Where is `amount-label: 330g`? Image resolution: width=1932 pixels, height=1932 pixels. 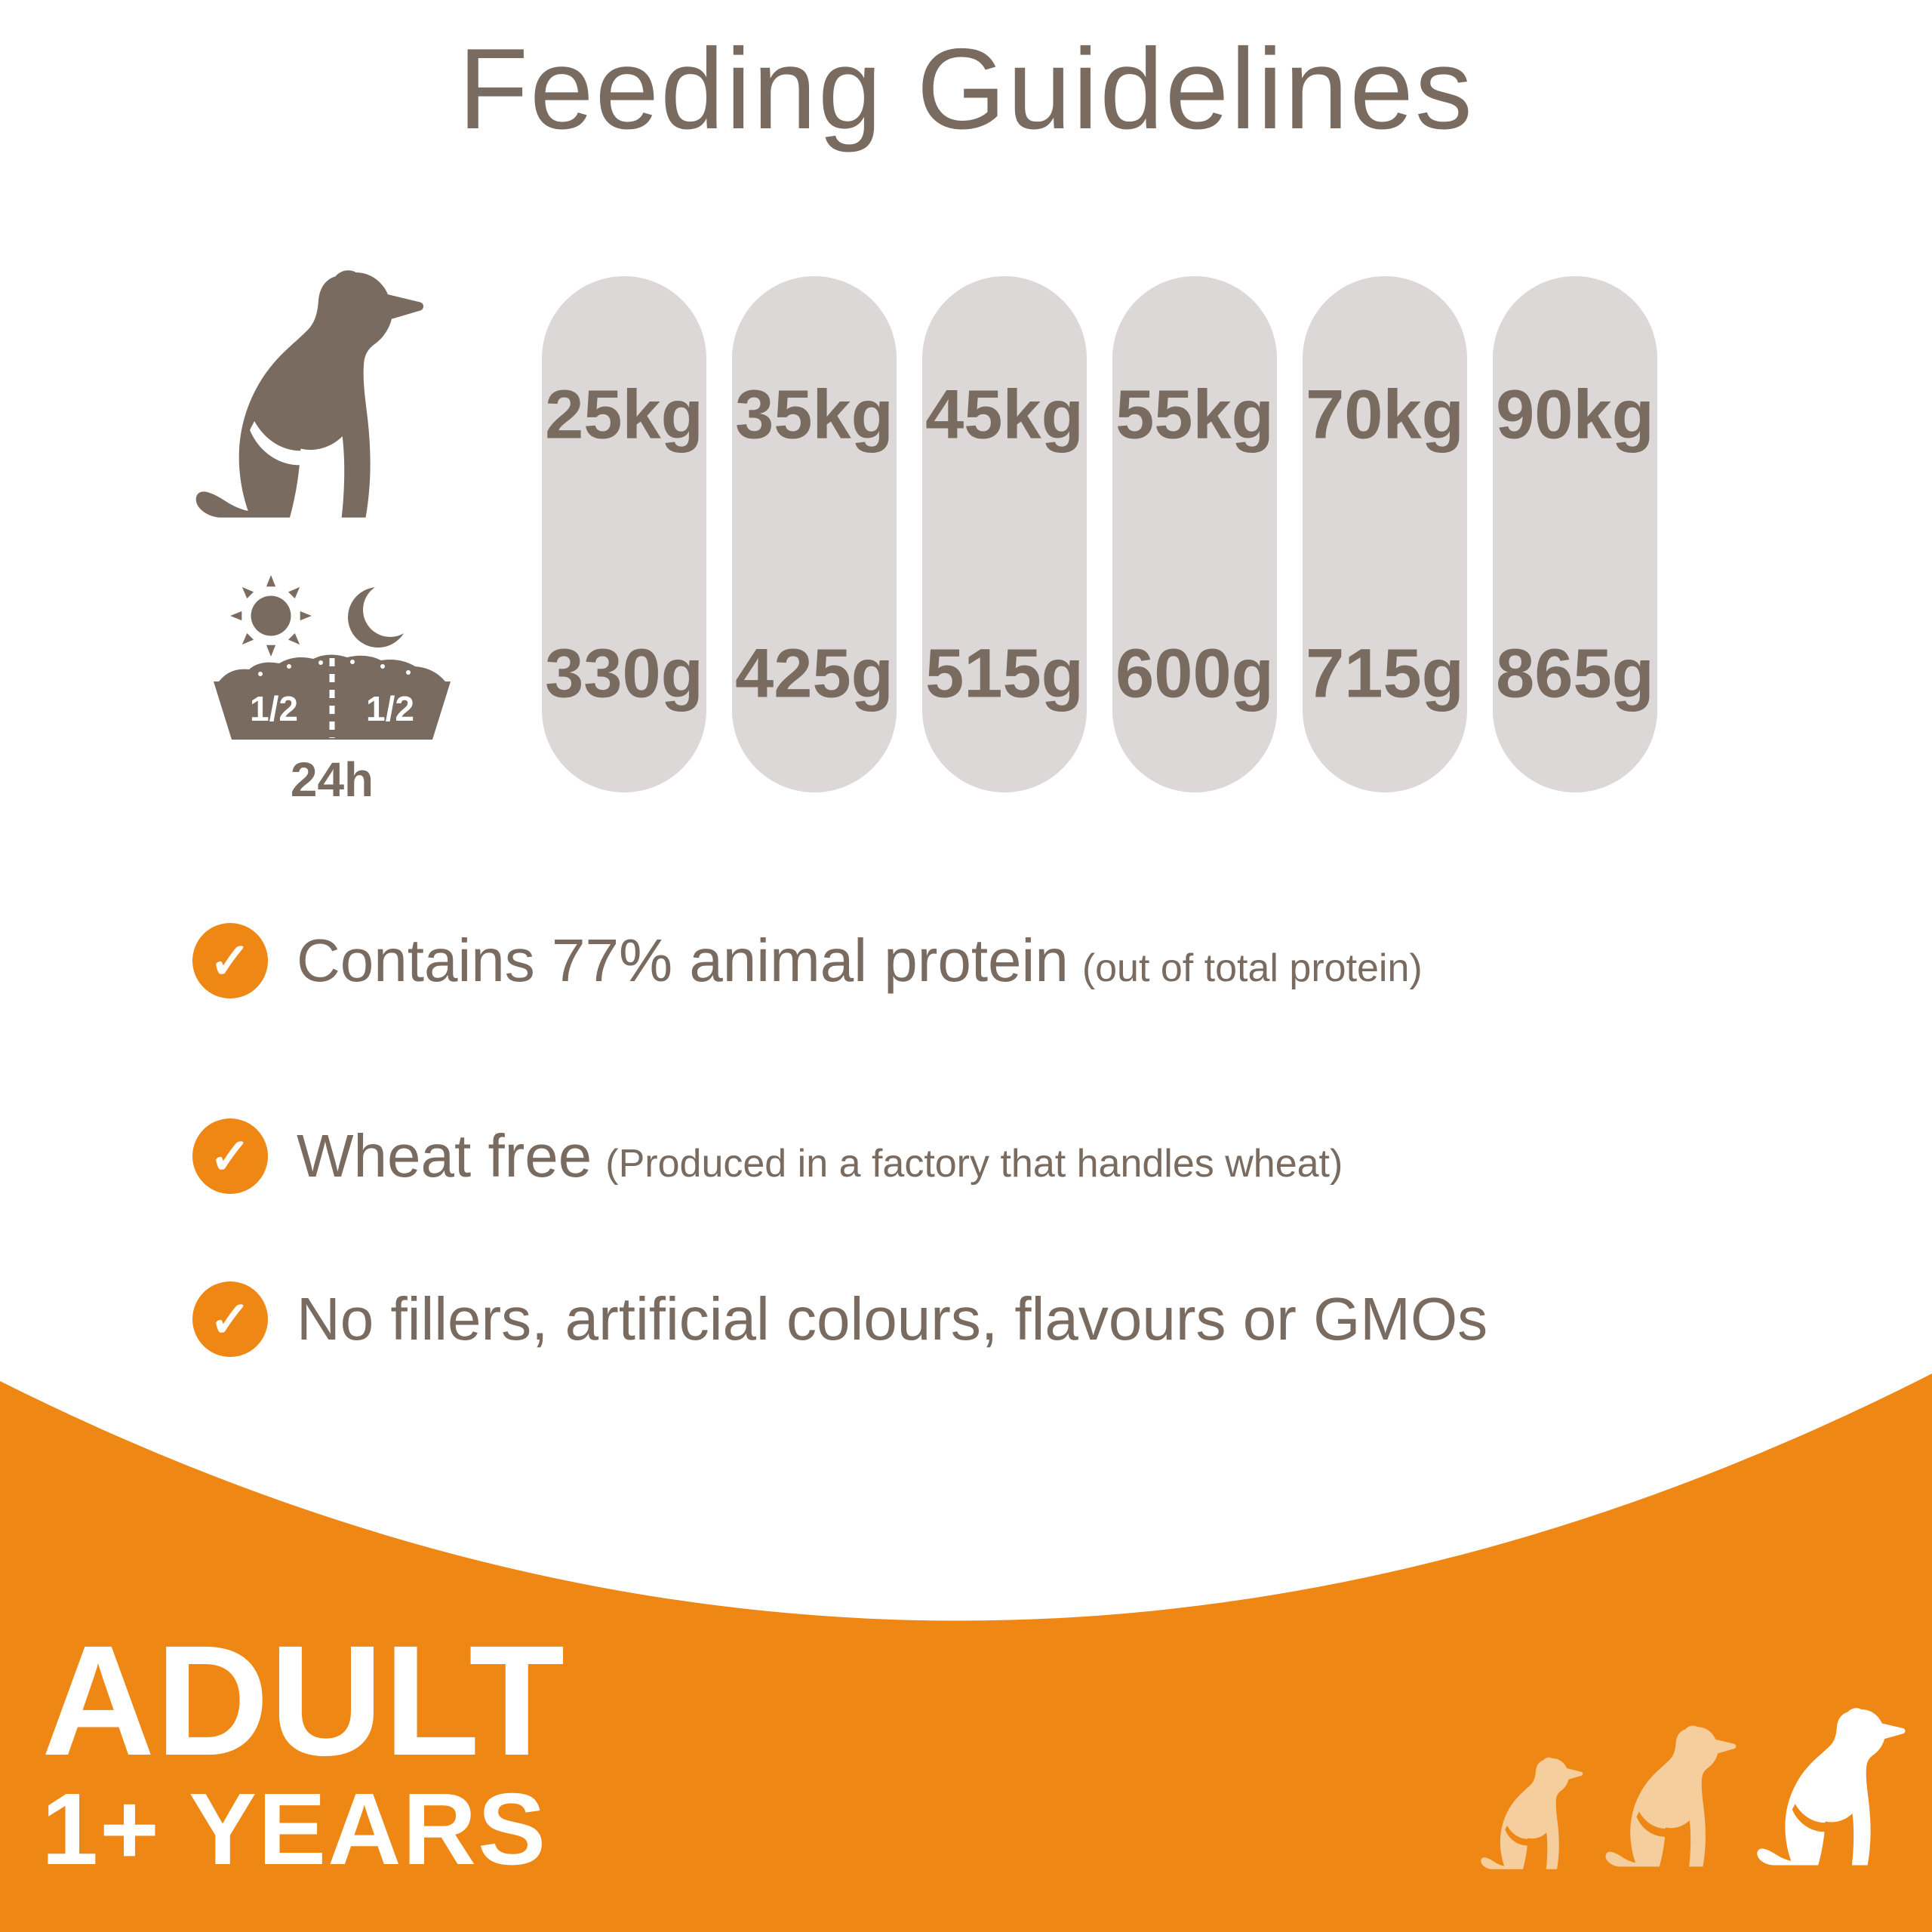
amount-label: 330g is located at coordinates (624, 673).